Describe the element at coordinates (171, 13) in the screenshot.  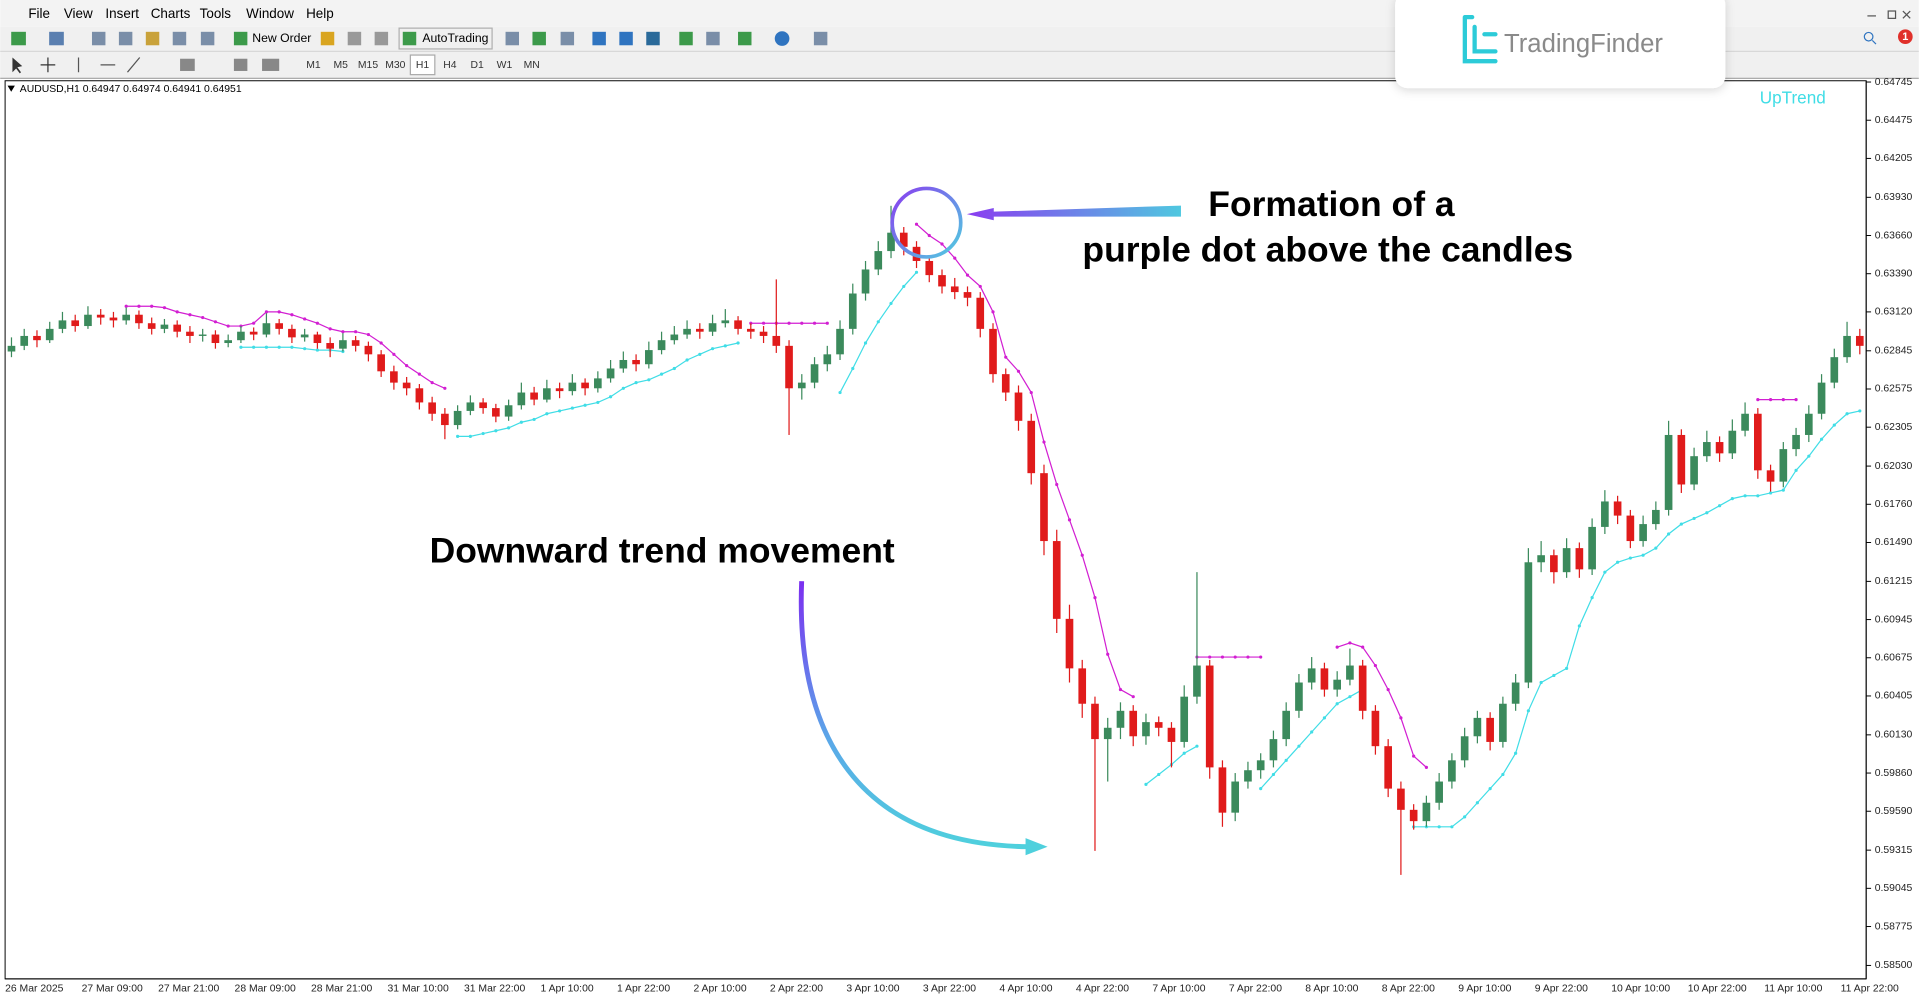
I see `menu-item: Charts` at that location.